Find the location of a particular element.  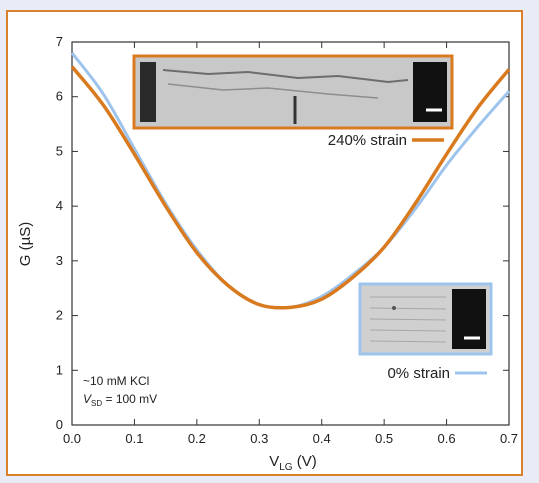

x-tick-label: 0.1 is located at coordinates (134, 438).